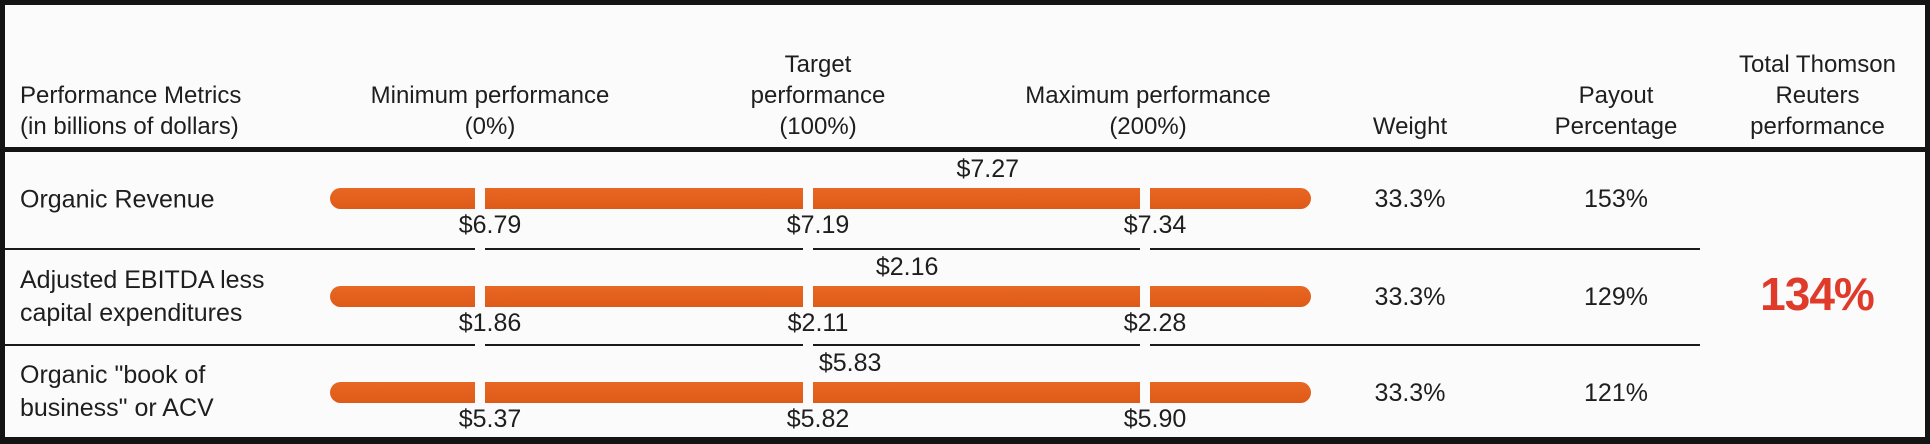  I want to click on maximum-value-label: $7.34, so click(1155, 225).